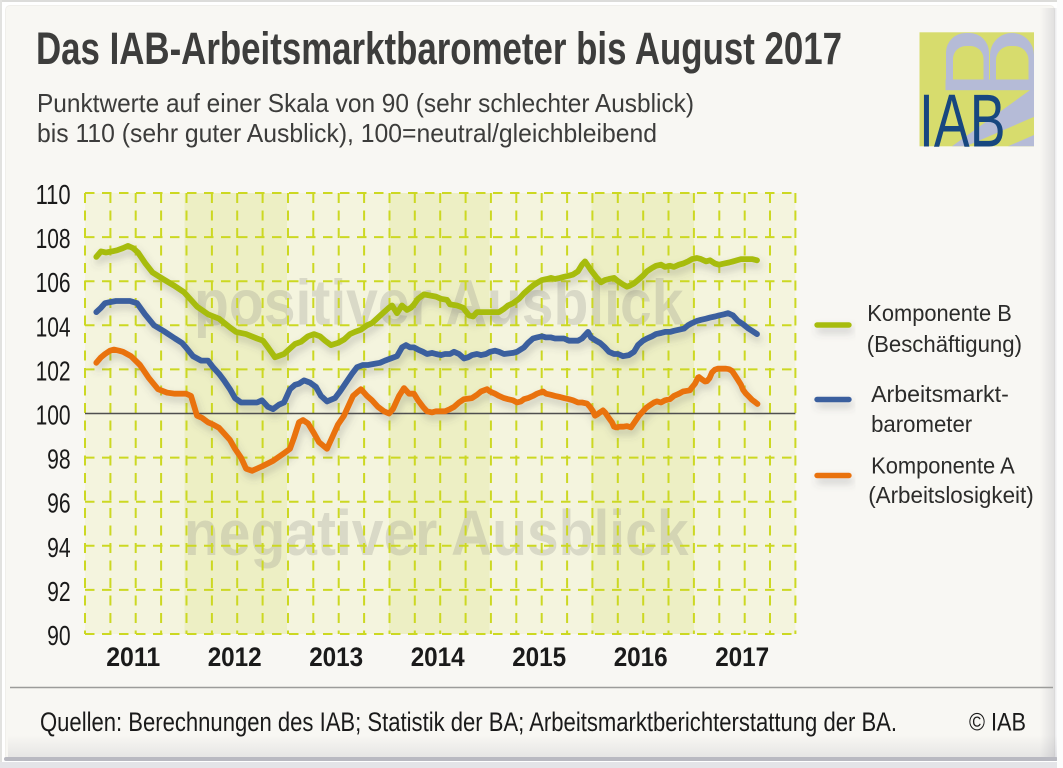 This screenshot has width=1063, height=768. Describe the element at coordinates (438, 657) in the screenshot. I see `svg-text: 2014` at that location.